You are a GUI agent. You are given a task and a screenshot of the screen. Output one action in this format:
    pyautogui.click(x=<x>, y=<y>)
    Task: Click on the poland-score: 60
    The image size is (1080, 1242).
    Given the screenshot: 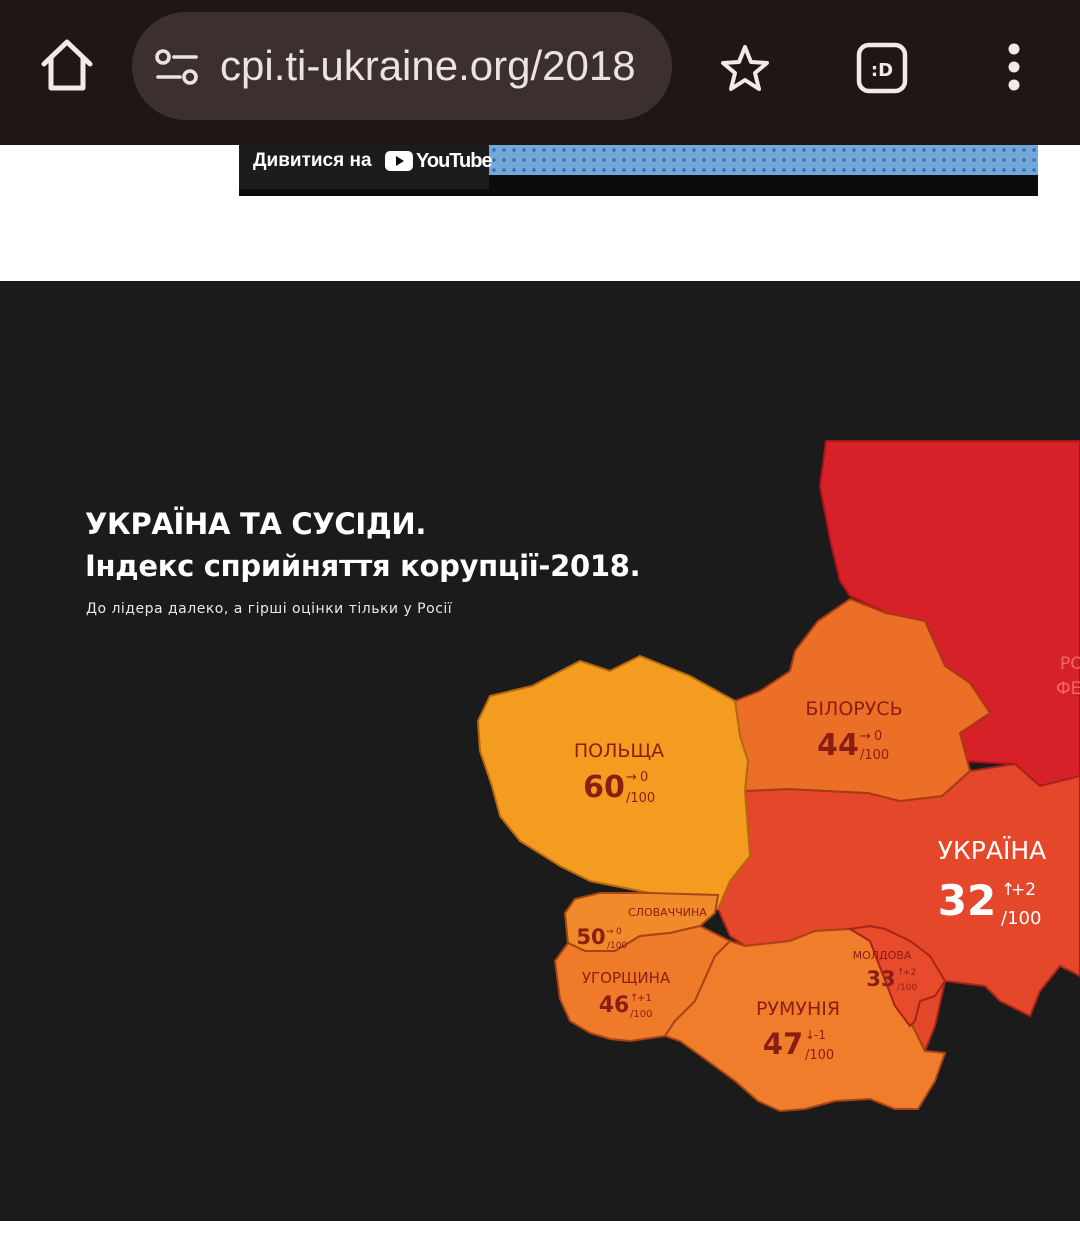 What is the action you would take?
    pyautogui.click(x=604, y=787)
    